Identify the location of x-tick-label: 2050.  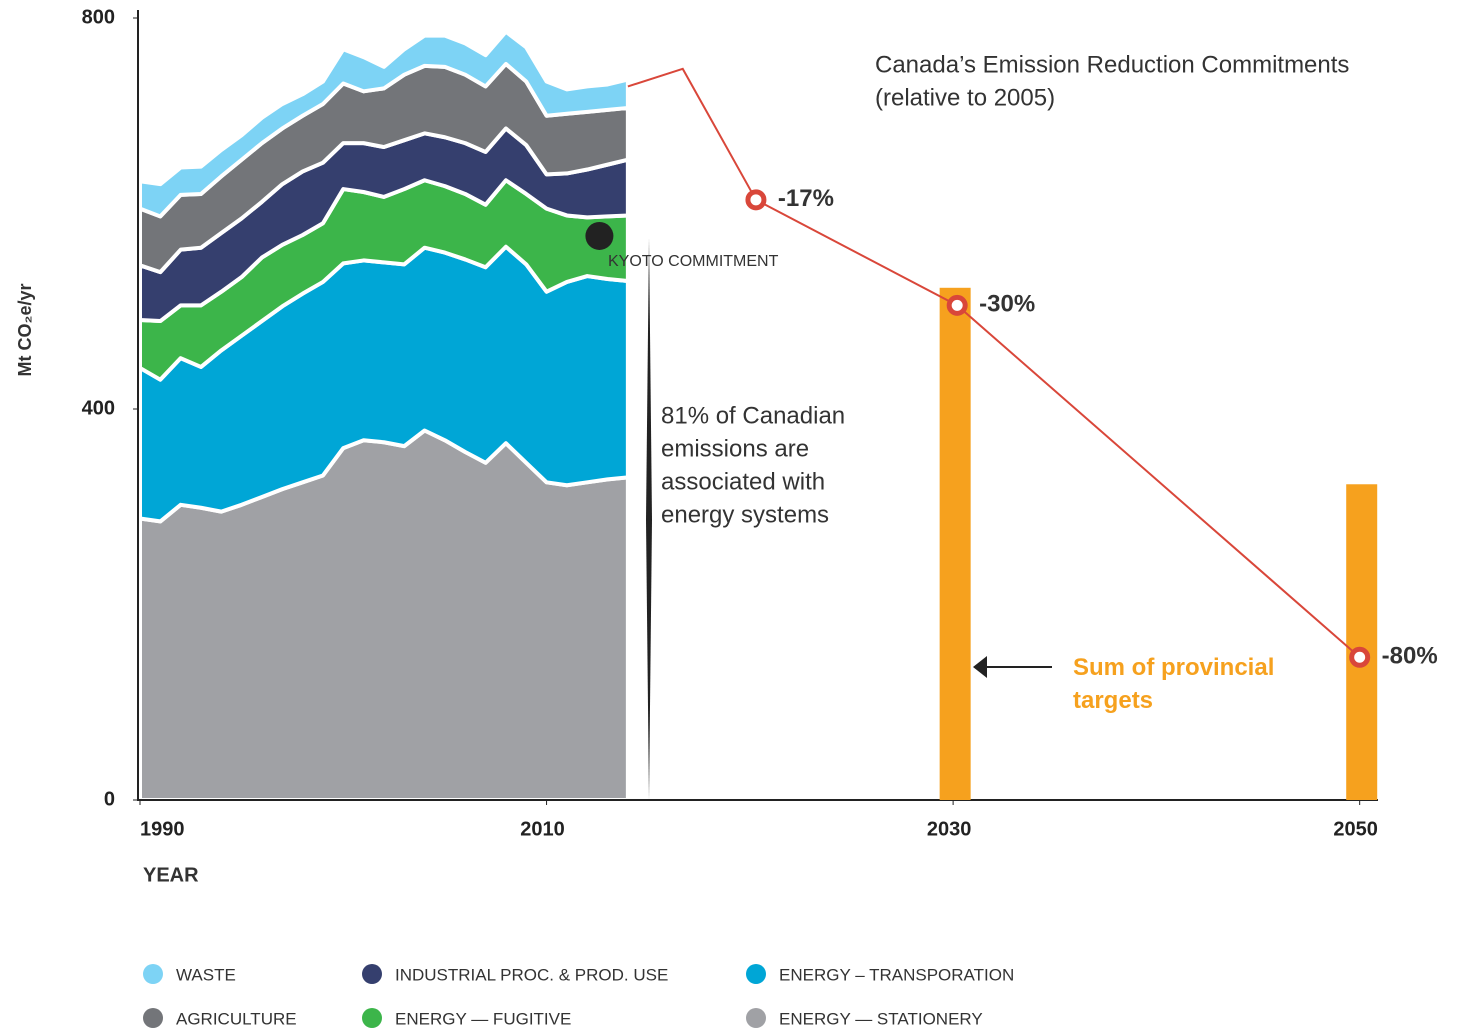
(1355, 829).